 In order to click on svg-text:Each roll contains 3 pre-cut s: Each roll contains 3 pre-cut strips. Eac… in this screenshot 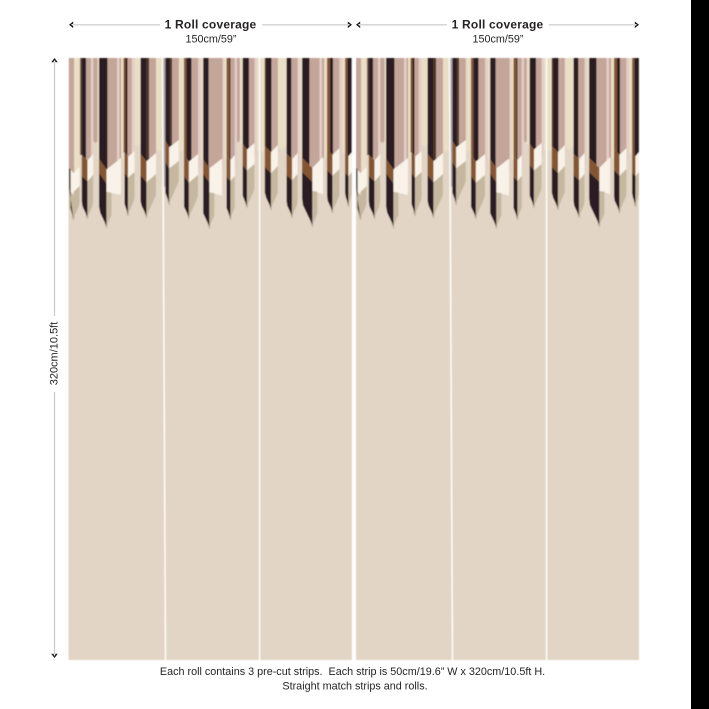, I will do `click(352, 672)`.